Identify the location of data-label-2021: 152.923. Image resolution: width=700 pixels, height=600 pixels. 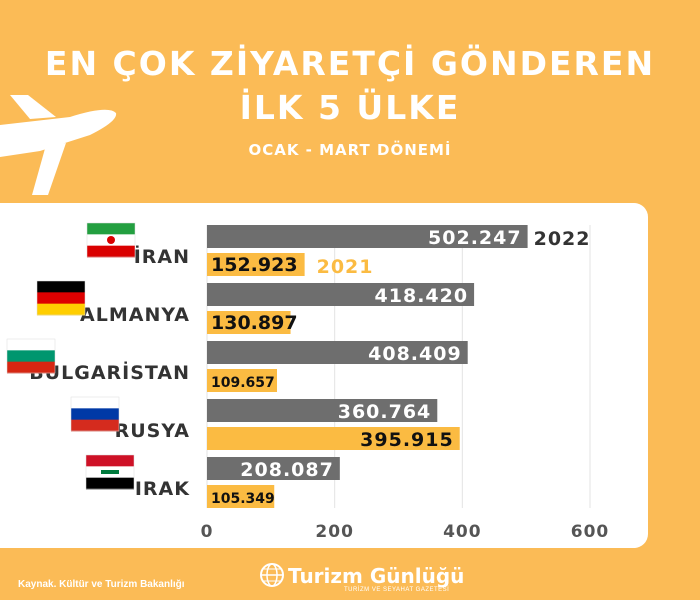
(254, 265).